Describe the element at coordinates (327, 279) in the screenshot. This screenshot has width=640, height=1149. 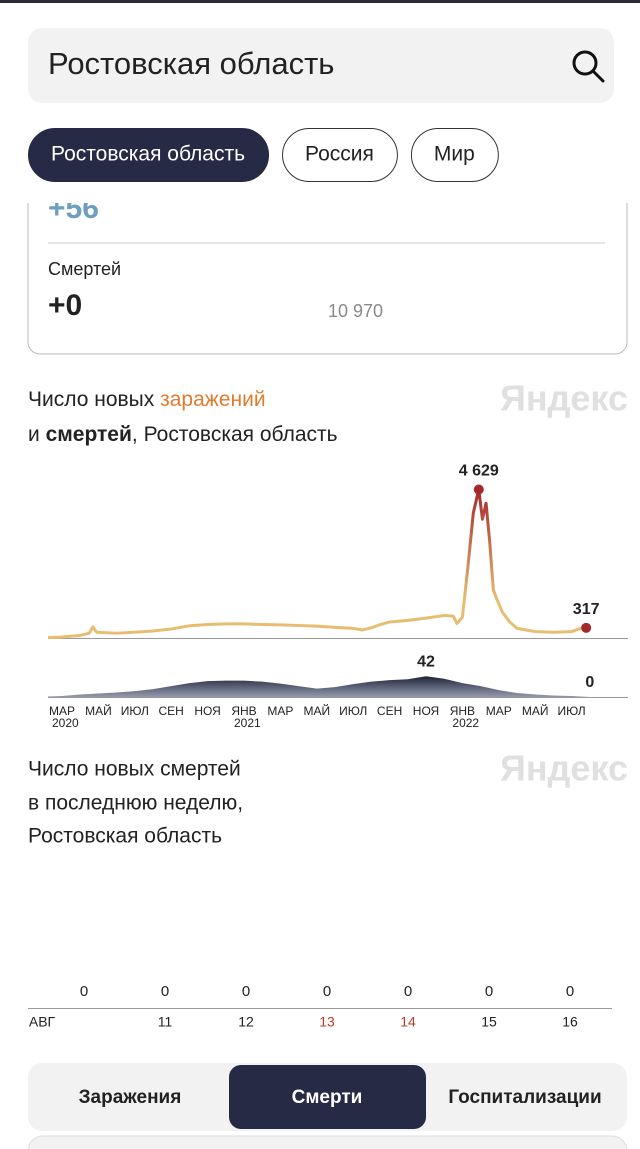
I see `stats-card` at that location.